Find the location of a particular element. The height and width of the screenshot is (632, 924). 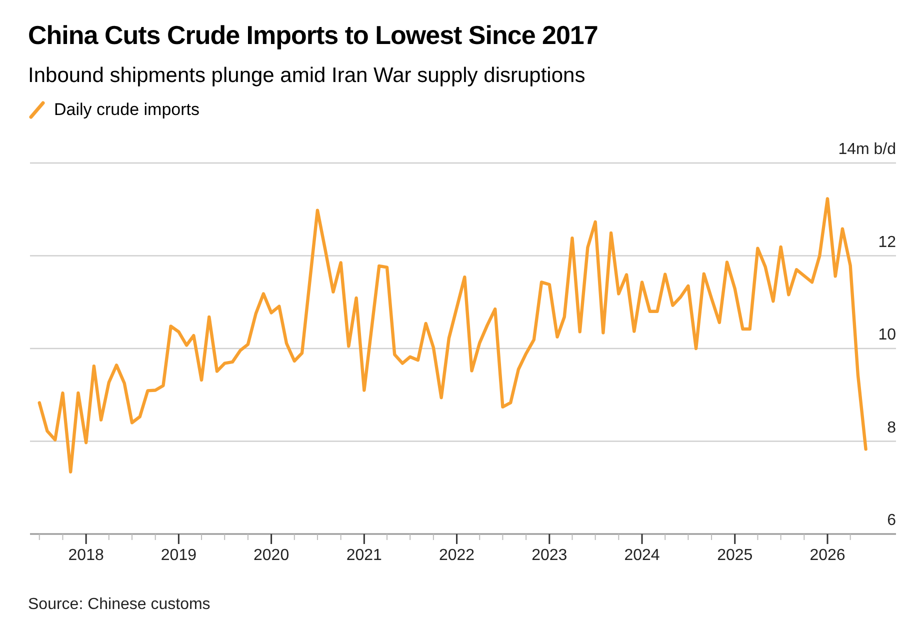

chart-title: China Cuts Crude Imports to Lowest Since 2017 is located at coordinates (313, 35).